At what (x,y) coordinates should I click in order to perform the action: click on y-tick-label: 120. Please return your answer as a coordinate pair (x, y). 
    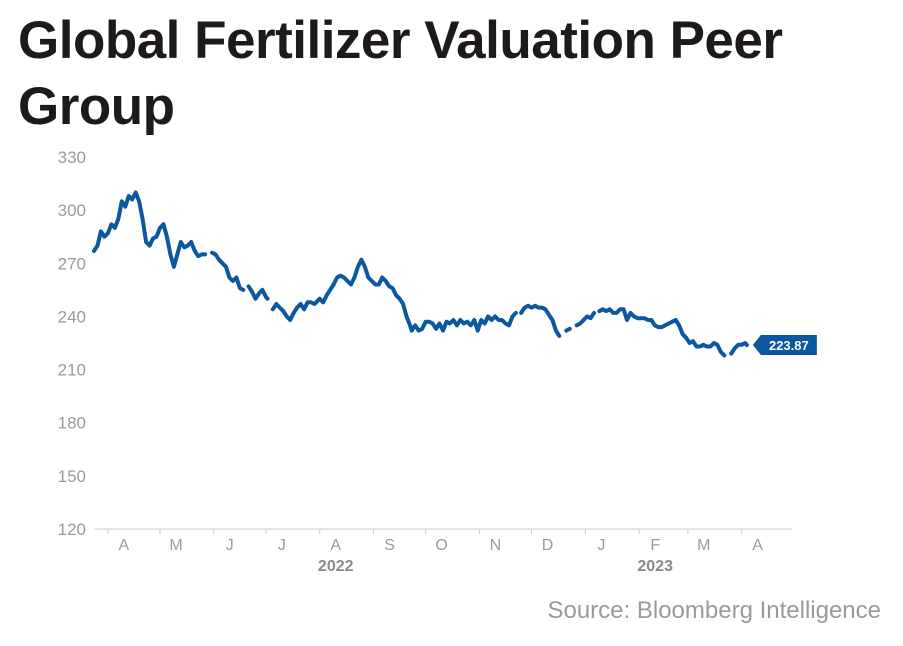
    Looking at the image, I should click on (72, 529).